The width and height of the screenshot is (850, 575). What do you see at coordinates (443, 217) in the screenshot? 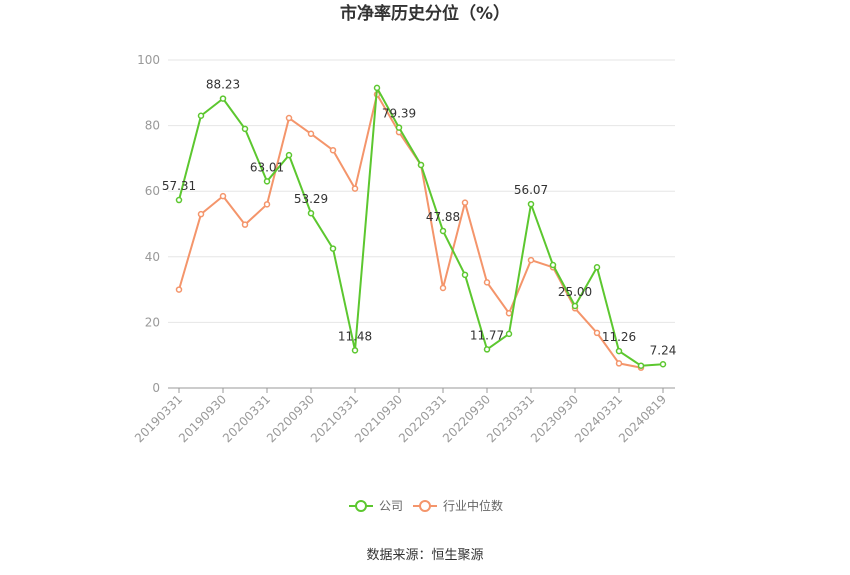
I see `data-label-company: 47.88` at bounding box center [443, 217].